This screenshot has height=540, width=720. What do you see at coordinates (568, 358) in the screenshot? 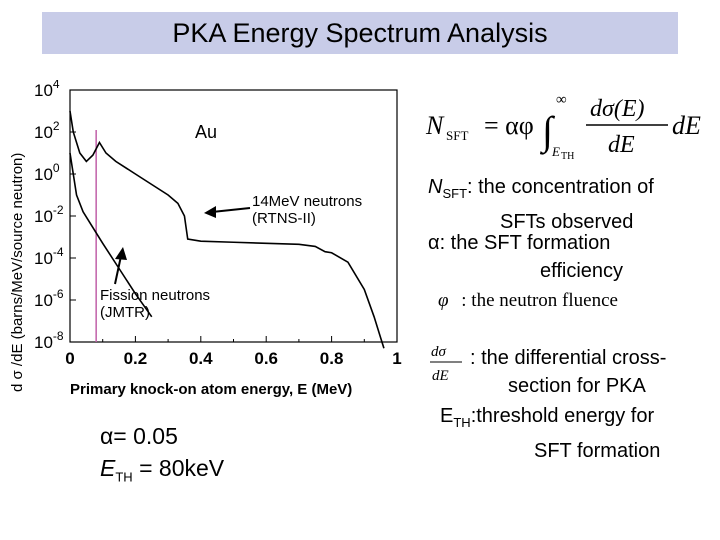
I see `def-dsigma-text: : the differential cross-` at bounding box center [568, 358].